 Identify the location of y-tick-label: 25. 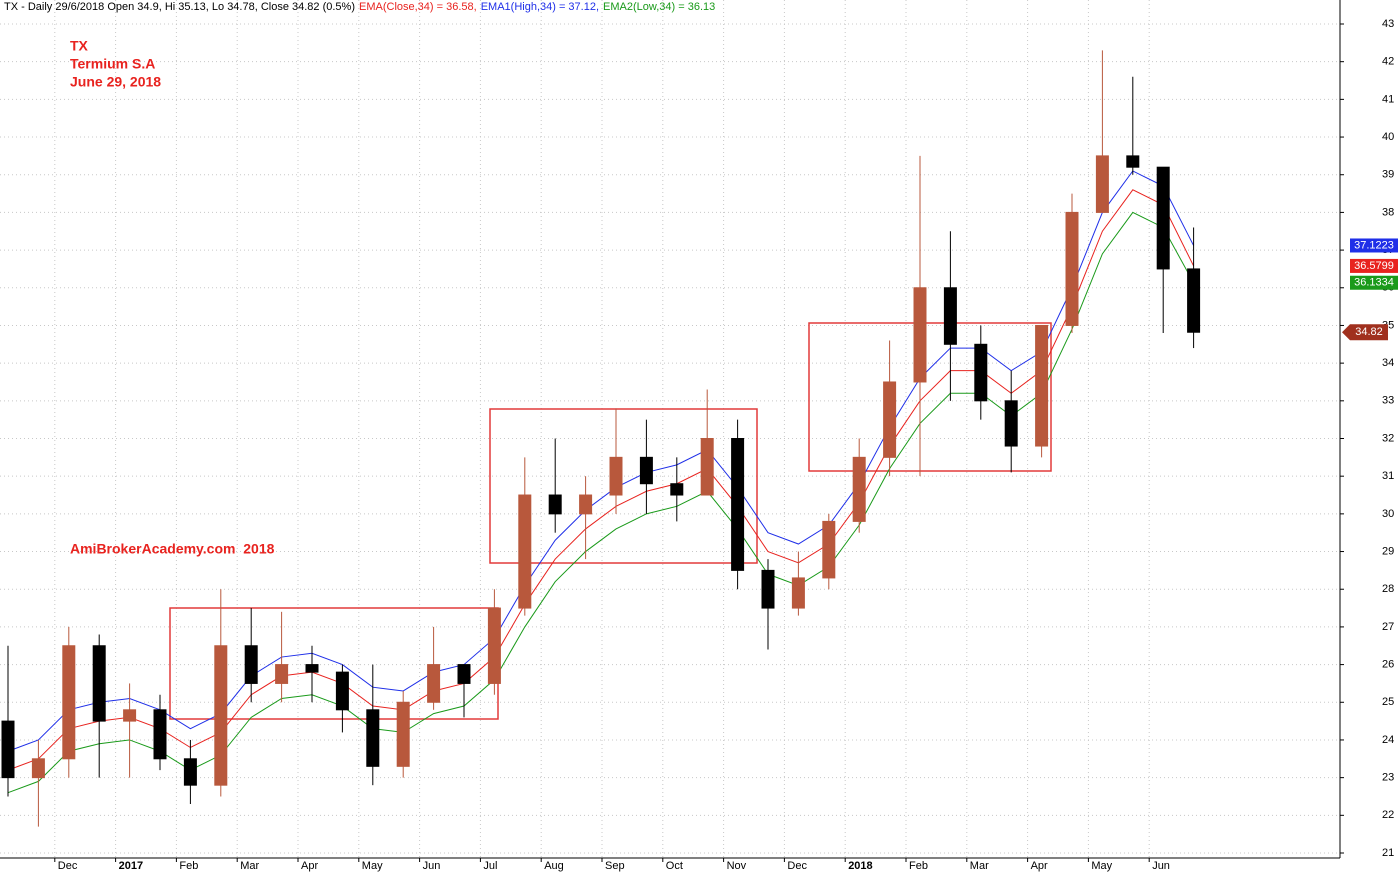
(1388, 702).